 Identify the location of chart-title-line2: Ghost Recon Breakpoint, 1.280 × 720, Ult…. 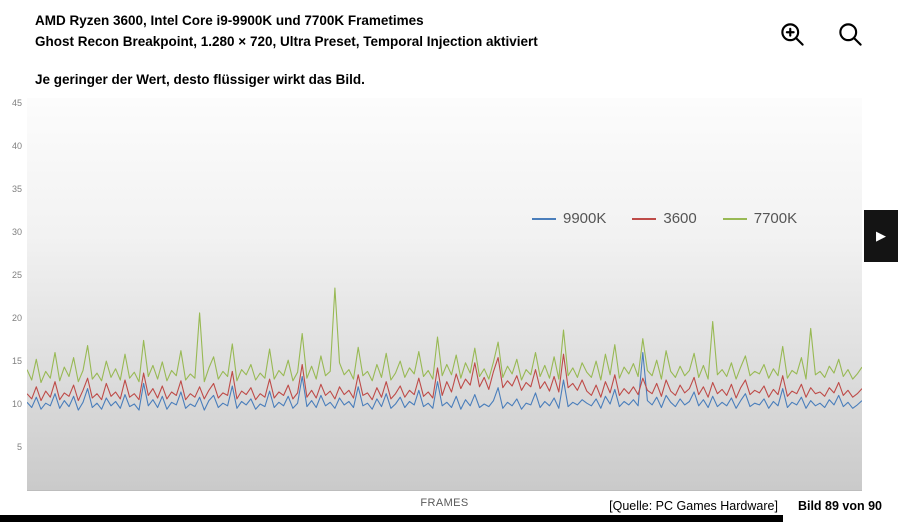
(286, 41).